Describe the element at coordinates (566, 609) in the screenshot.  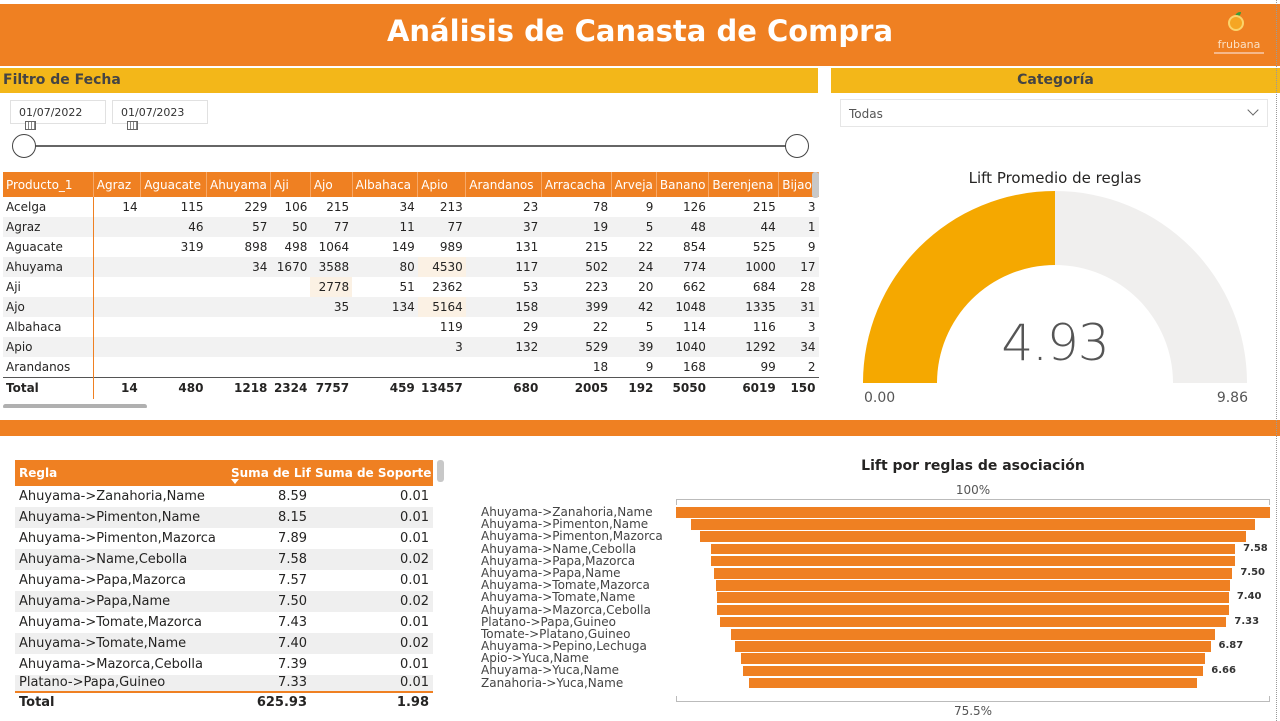
I see `funnel-label: Ahuyama->Mazorca,Cebolla` at that location.